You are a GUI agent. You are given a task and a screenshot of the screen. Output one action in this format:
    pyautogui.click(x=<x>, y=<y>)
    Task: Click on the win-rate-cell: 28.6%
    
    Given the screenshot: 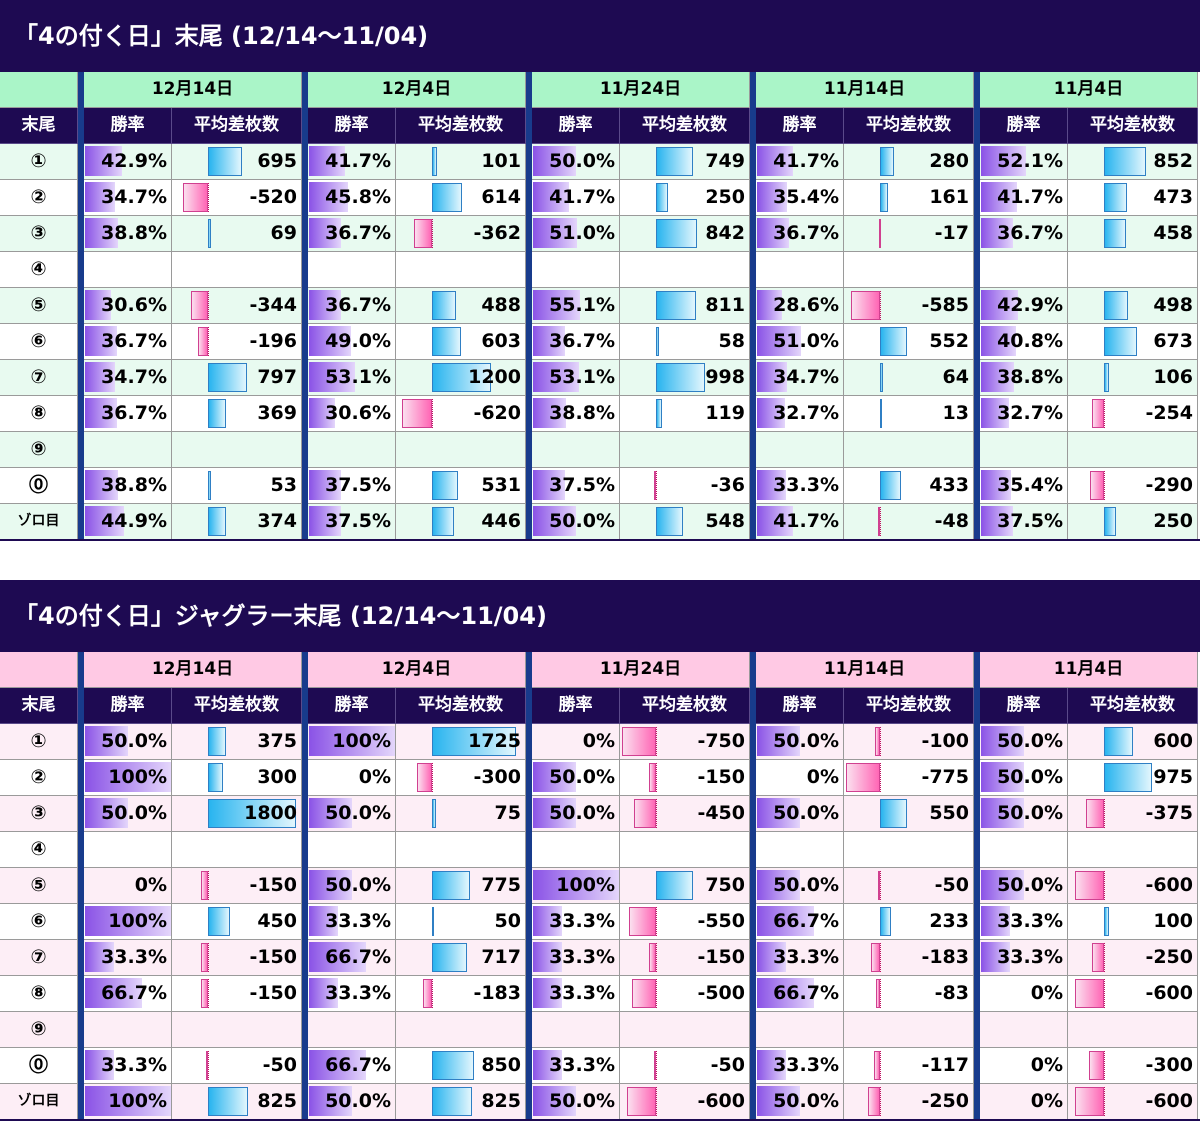 What is the action you would take?
    pyautogui.click(x=800, y=306)
    